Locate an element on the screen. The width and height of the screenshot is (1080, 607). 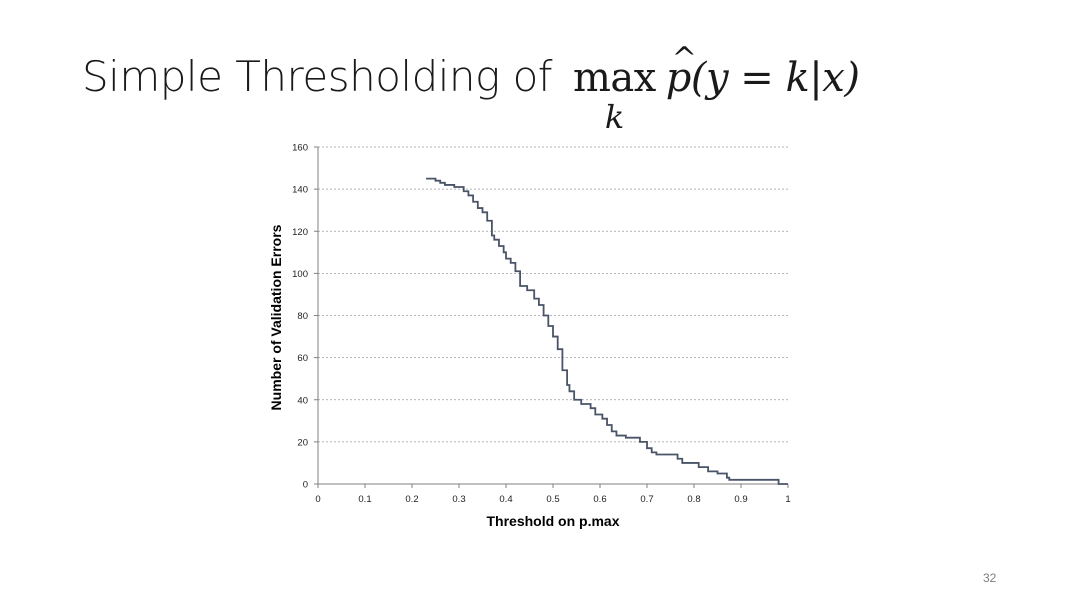
x-tick-label: 0.2 is located at coordinates (411, 499).